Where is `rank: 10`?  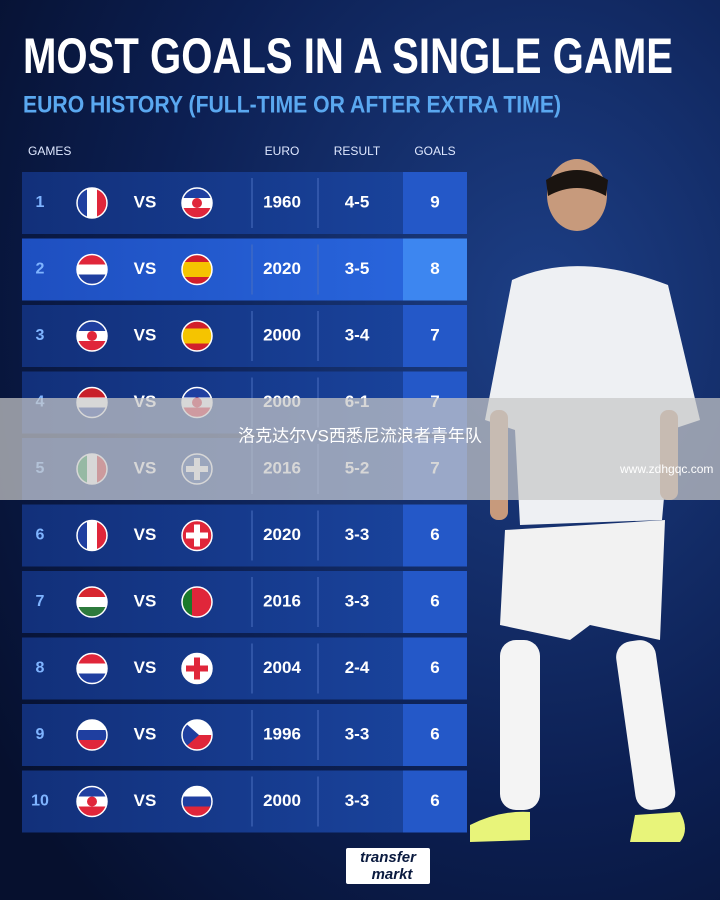 rank: 10 is located at coordinates (40, 801).